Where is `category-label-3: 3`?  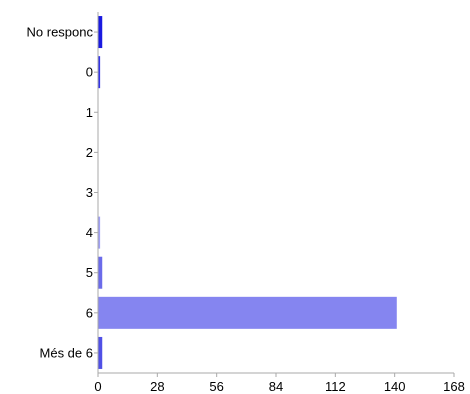
category-label-3: 3 is located at coordinates (89, 192).